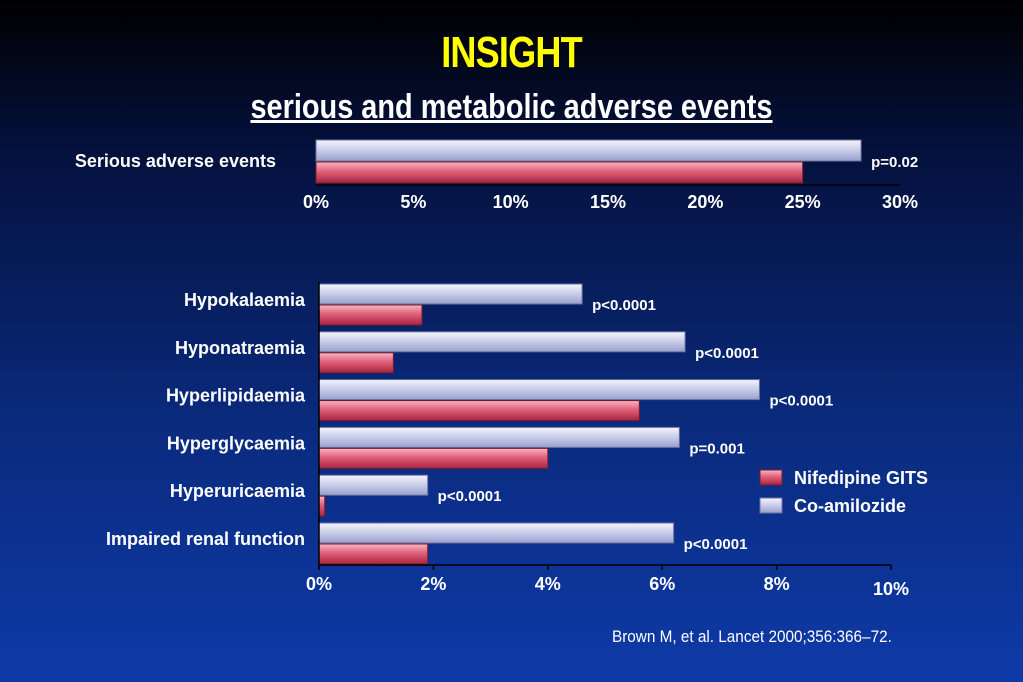  What do you see at coordinates (716, 448) in the screenshot?
I see `p-value-label: p=0.001` at bounding box center [716, 448].